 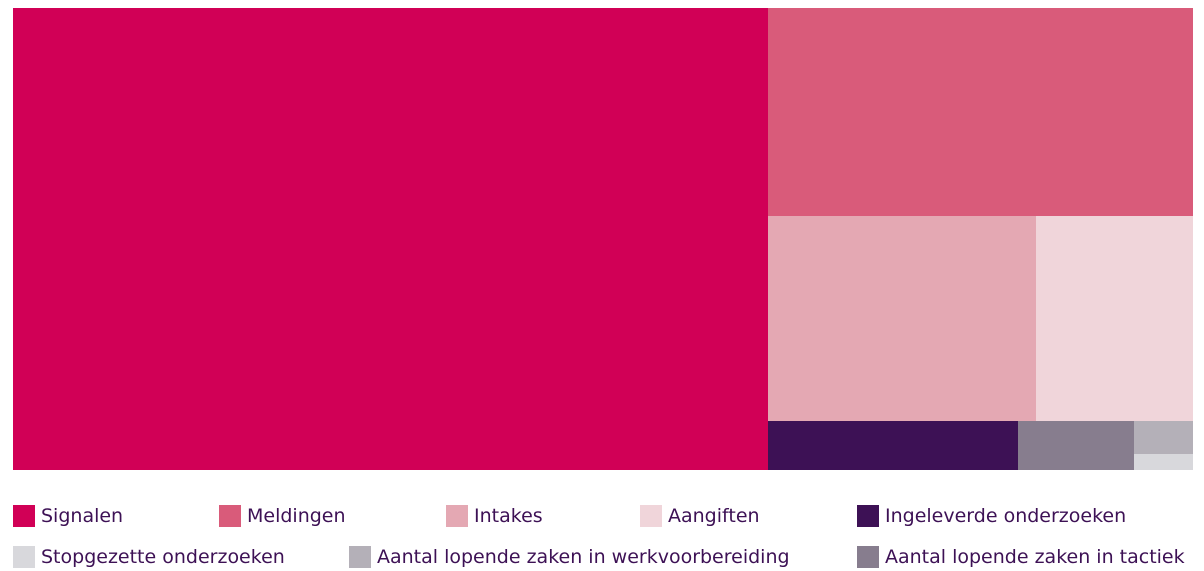 What do you see at coordinates (893, 445) in the screenshot?
I see `treemap-cell-ingeleverde-onderzoeken` at bounding box center [893, 445].